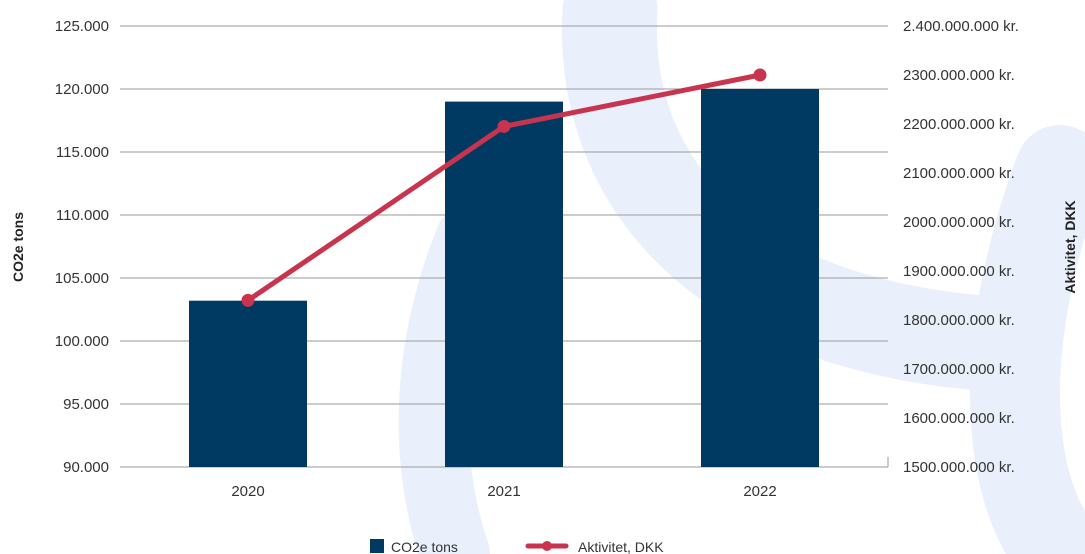 Image resolution: width=1085 pixels, height=554 pixels. Describe the element at coordinates (959, 467) in the screenshot. I see `right-tick-label: 1500.000.000 kr.` at that location.